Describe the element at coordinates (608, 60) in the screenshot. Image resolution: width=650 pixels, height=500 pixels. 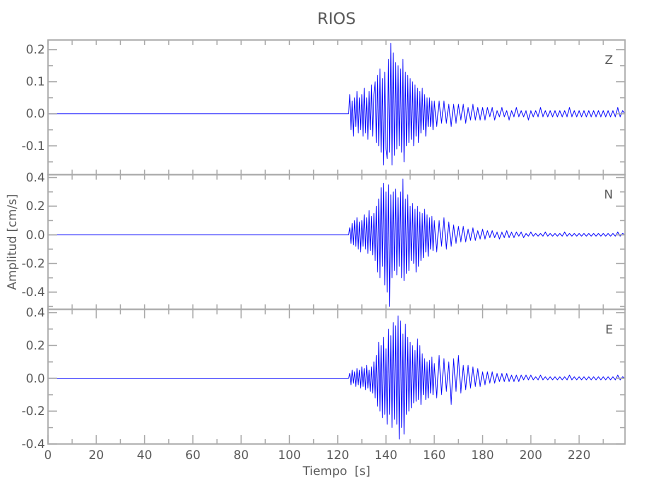
I see `annotation: Z` at that location.